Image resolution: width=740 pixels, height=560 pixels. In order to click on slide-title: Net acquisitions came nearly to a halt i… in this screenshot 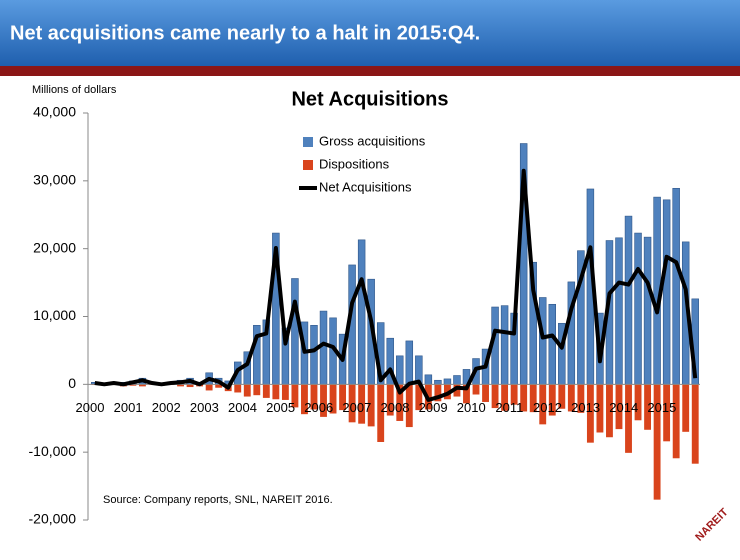, I will do `click(245, 33)`.